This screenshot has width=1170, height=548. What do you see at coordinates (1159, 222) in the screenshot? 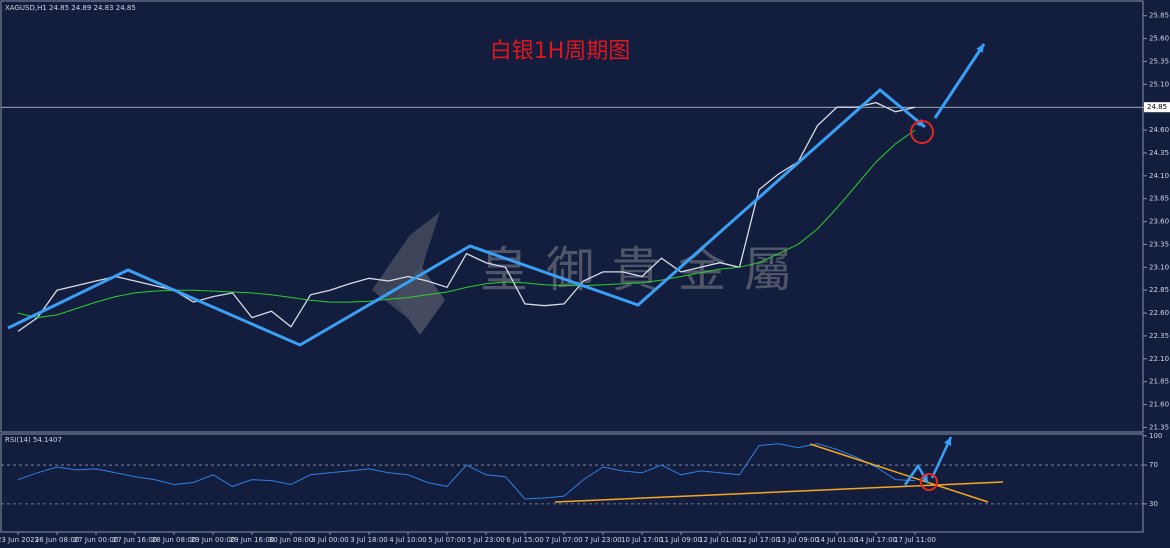
I see `y-tick-label: 23.60` at bounding box center [1159, 222].